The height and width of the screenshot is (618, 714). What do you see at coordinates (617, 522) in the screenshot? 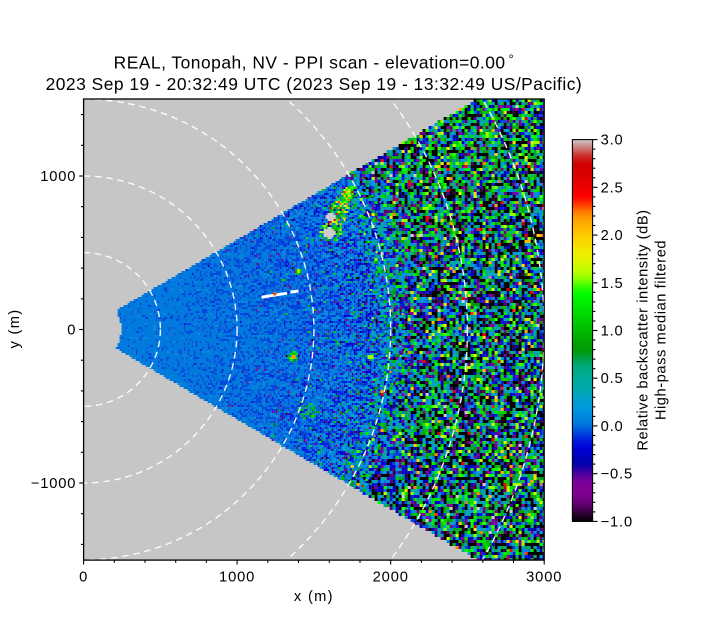
I see `svg-text: −1.0` at bounding box center [617, 522].